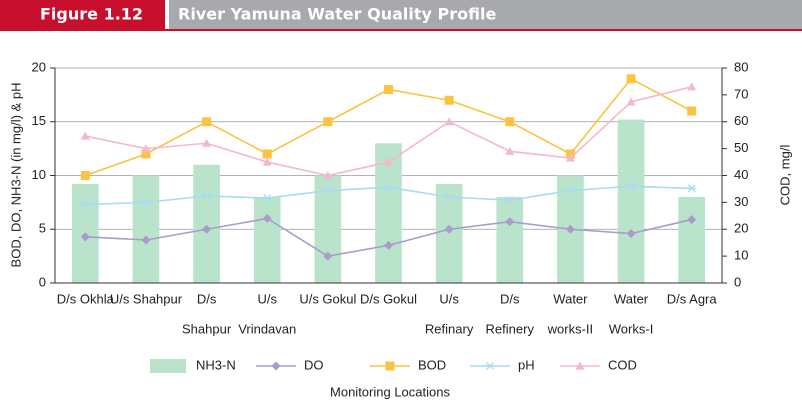  What do you see at coordinates (784, 175) in the screenshot?
I see `y2-axis-title: COD, mg/l` at bounding box center [784, 175].